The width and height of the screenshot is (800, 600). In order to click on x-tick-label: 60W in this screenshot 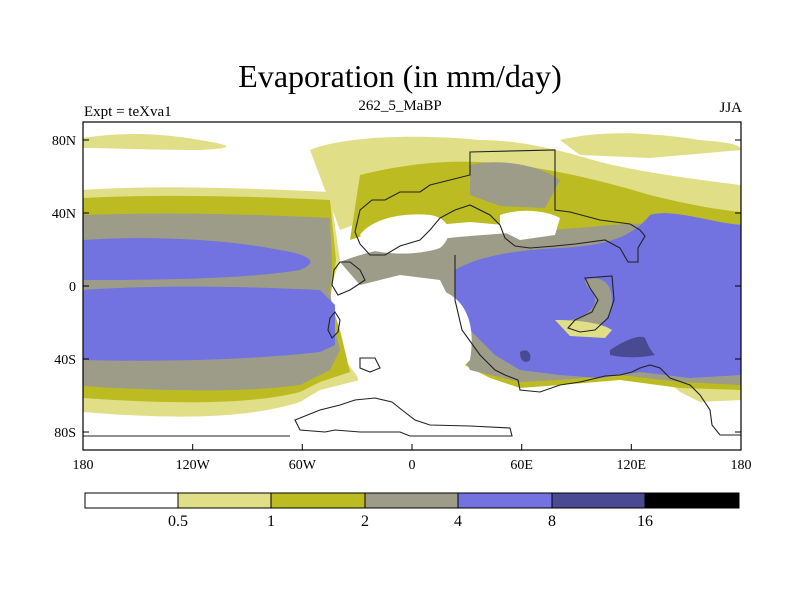, I will do `click(303, 465)`.